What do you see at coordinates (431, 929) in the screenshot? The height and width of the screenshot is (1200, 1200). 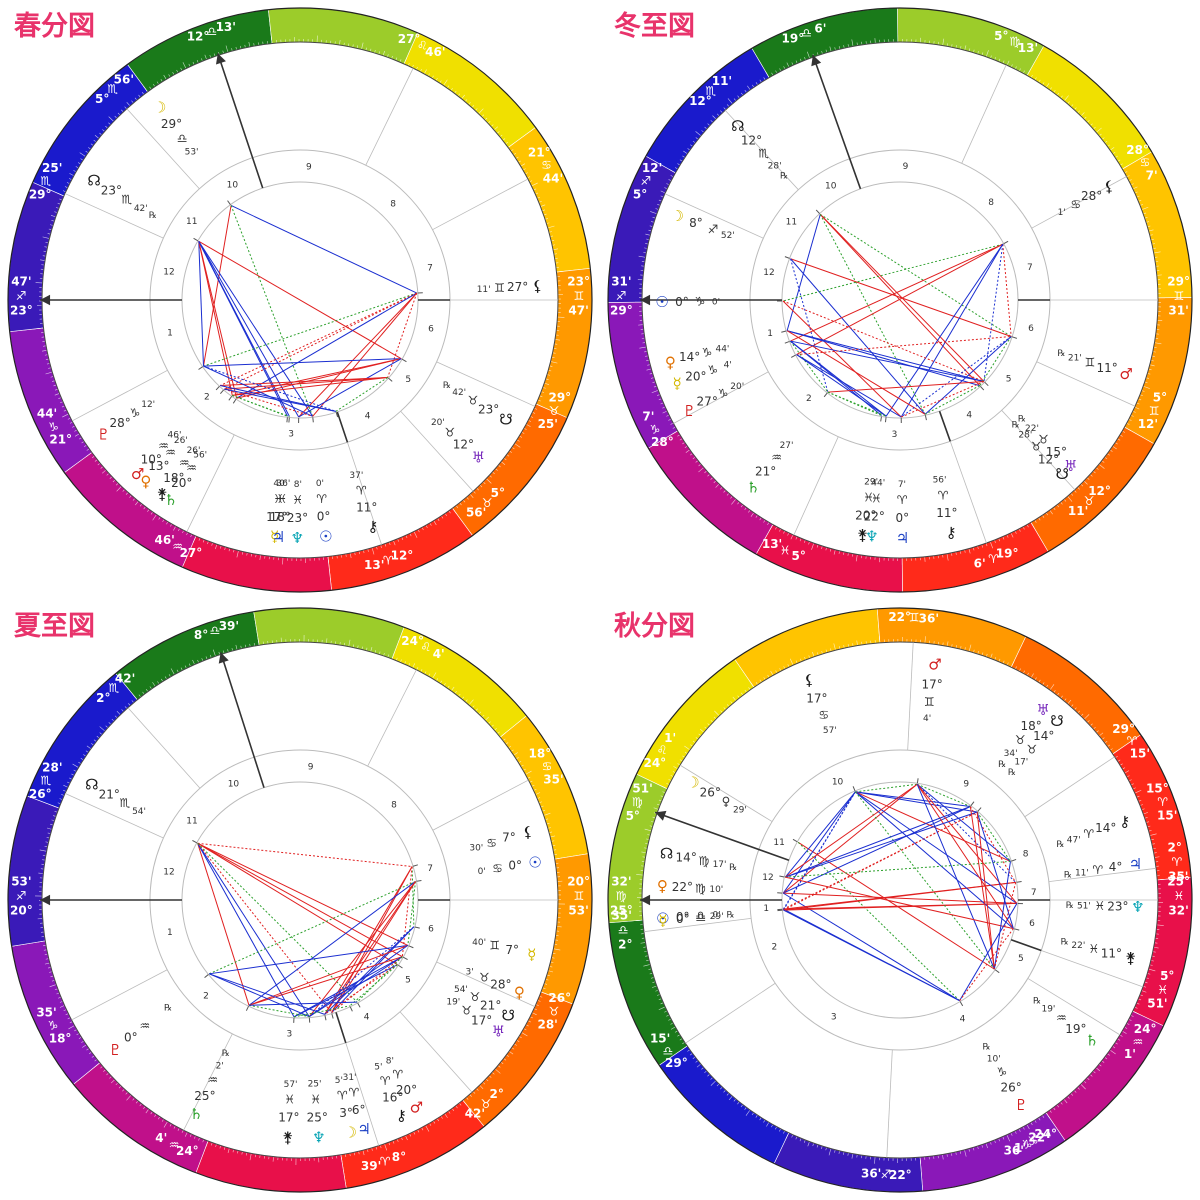 I see `house-number: 6` at bounding box center [431, 929].